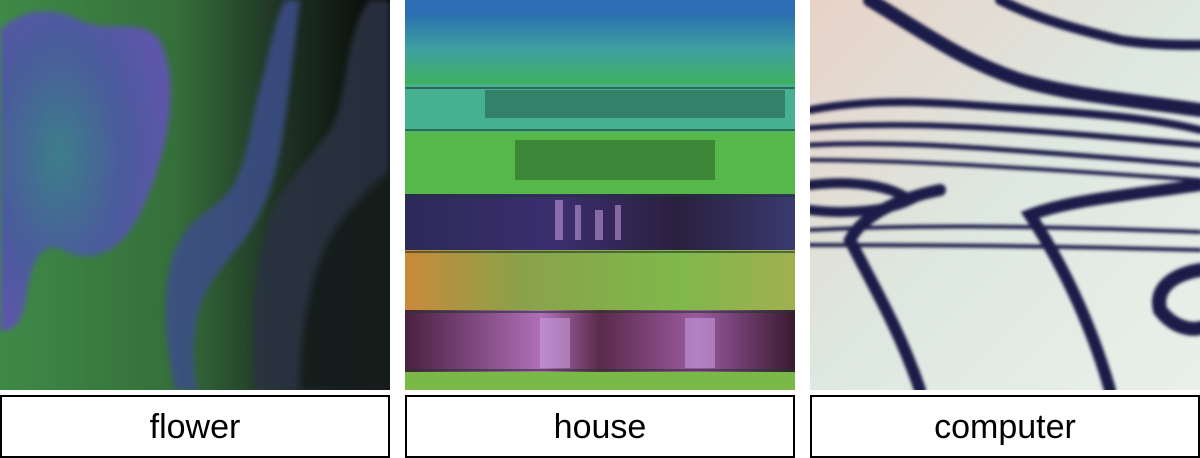 This screenshot has height=458, width=1200. I want to click on caption-label: computer, so click(1005, 426).